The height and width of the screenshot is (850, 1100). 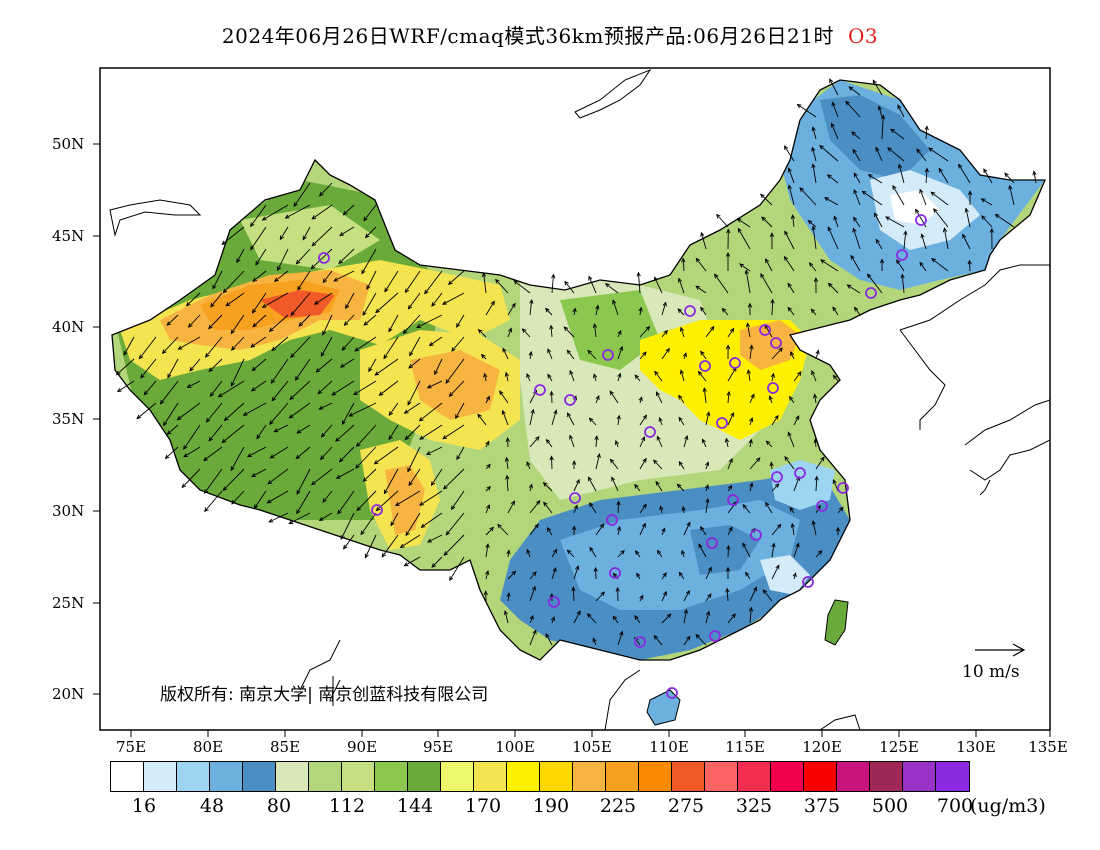 What do you see at coordinates (899, 747) in the screenshot?
I see `lon-label: 125E` at bounding box center [899, 747].